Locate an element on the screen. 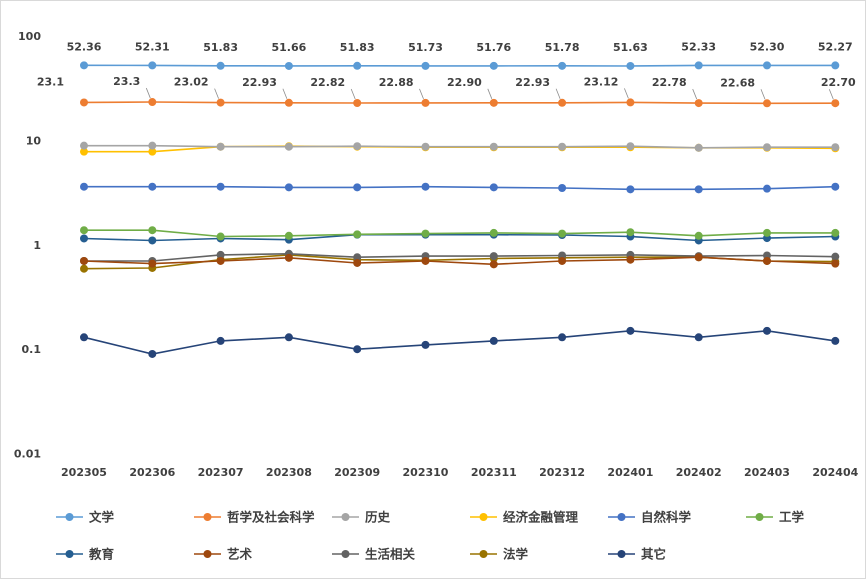 Image resolution: width=866 pixels, height=582 pixels. legend-label: 生活相关 is located at coordinates (390, 554).